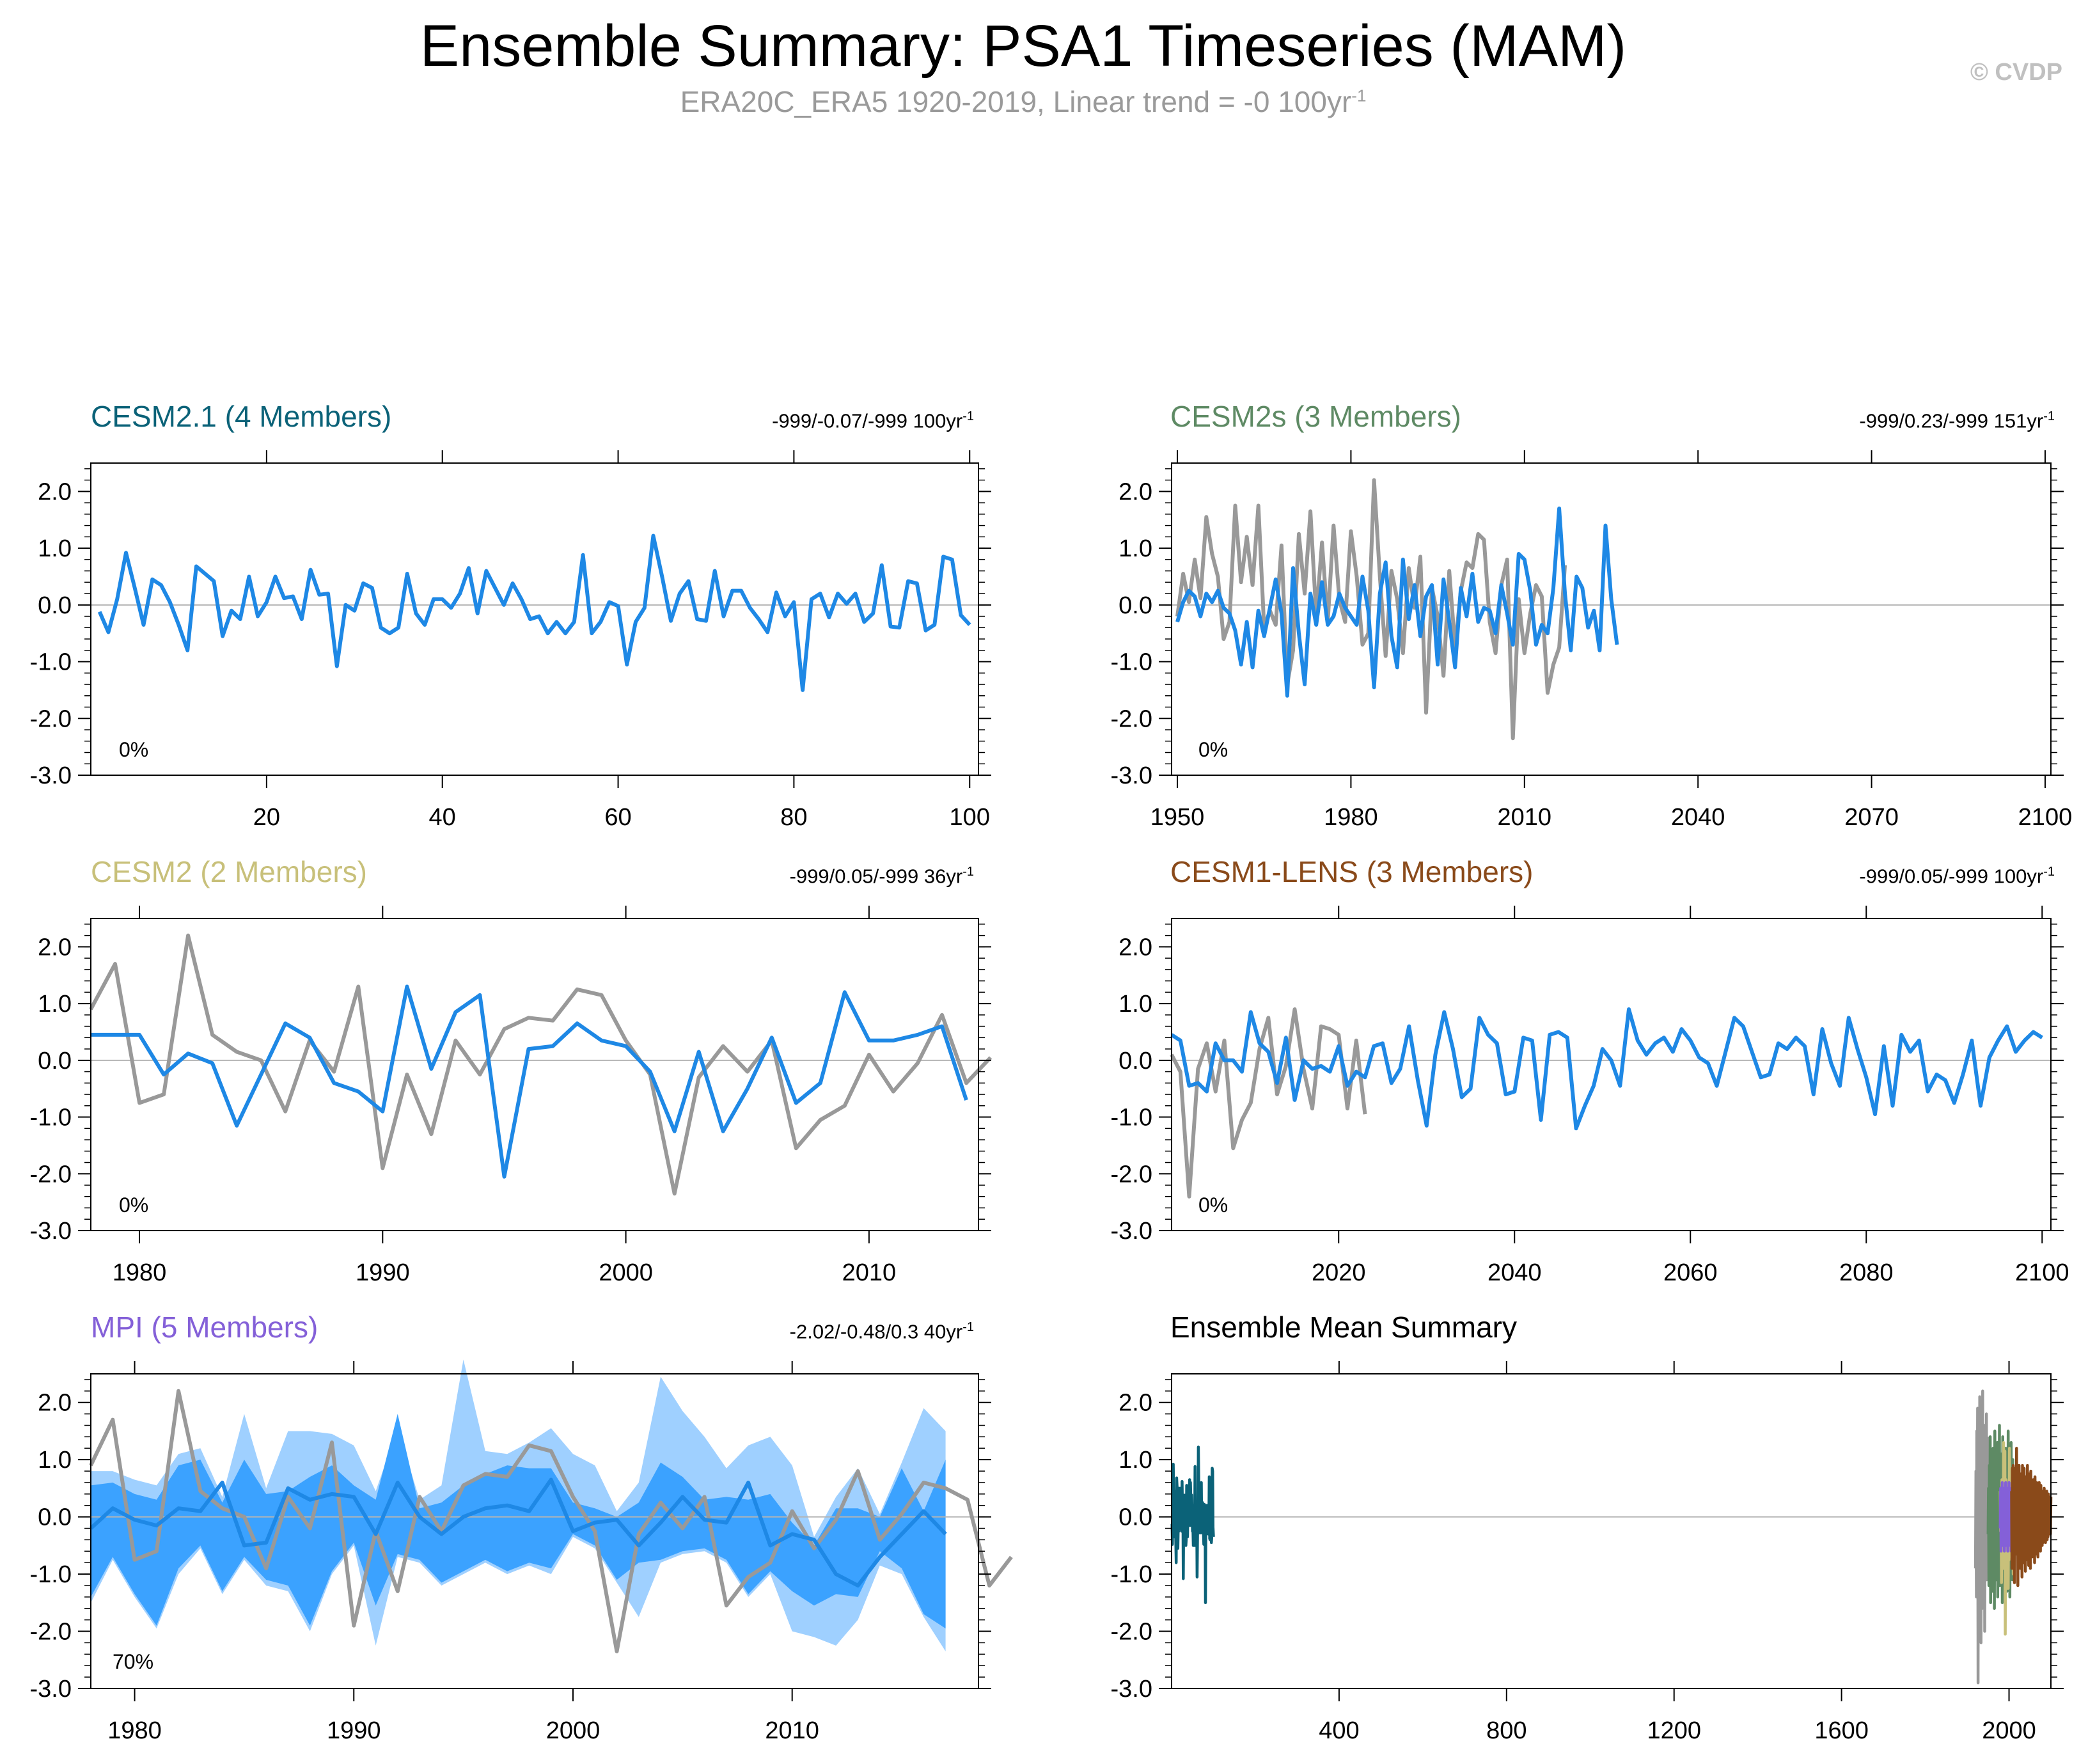  Describe the element at coordinates (1023, 46) in the screenshot. I see `page-title: Ensemble Summary: PSA1 Timeseries (MAM)` at that location.